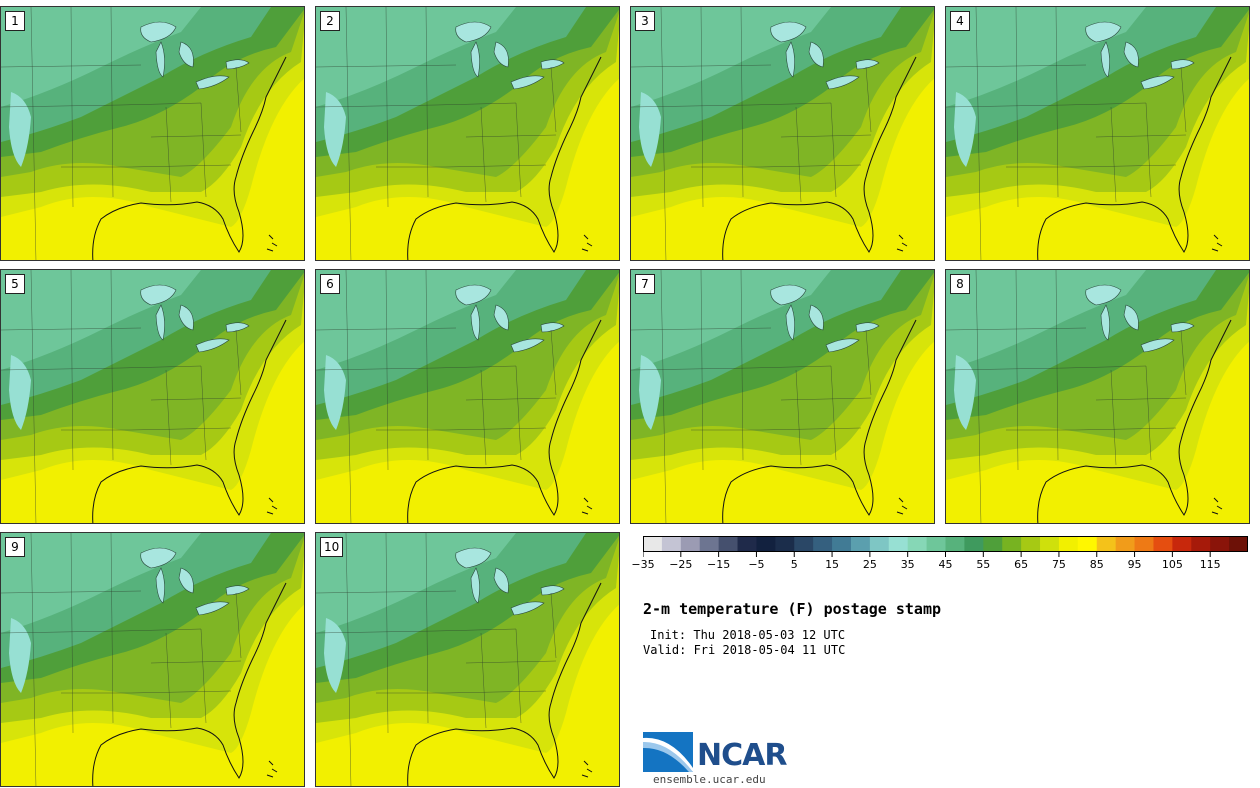 The image size is (1260, 788). I want to click on member-number: 9, so click(15, 547).